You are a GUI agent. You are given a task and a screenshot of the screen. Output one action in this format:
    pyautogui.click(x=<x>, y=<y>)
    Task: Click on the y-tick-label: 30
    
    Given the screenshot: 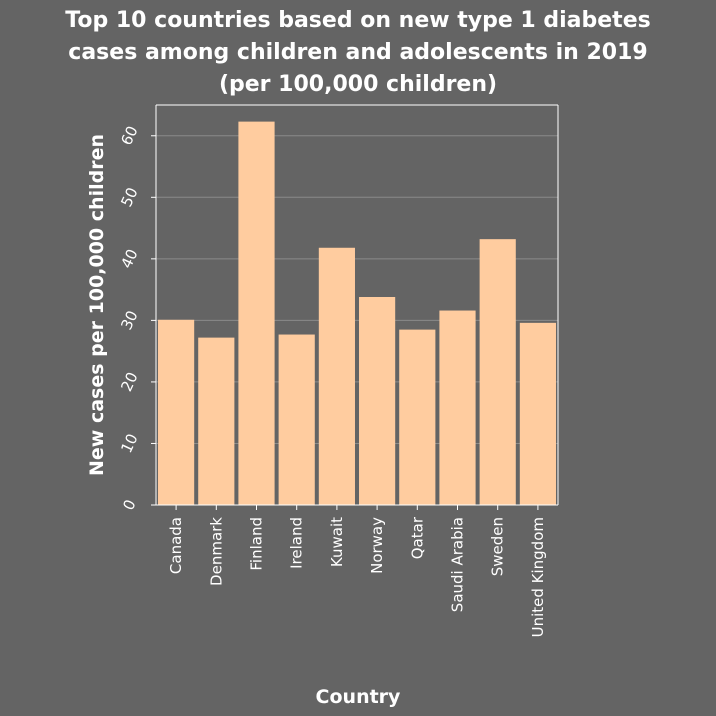 What is the action you would take?
    pyautogui.click(x=129, y=320)
    